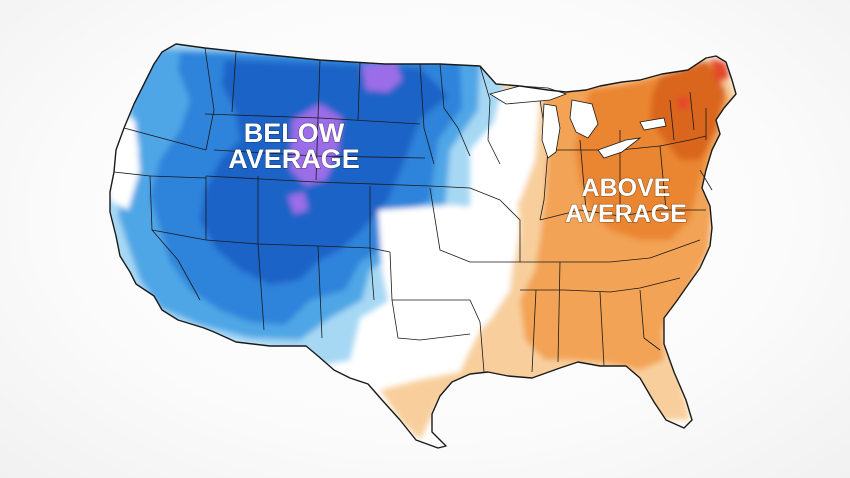  Describe the element at coordinates (626, 188) in the screenshot. I see `above-label-line1: ABOVE` at that location.